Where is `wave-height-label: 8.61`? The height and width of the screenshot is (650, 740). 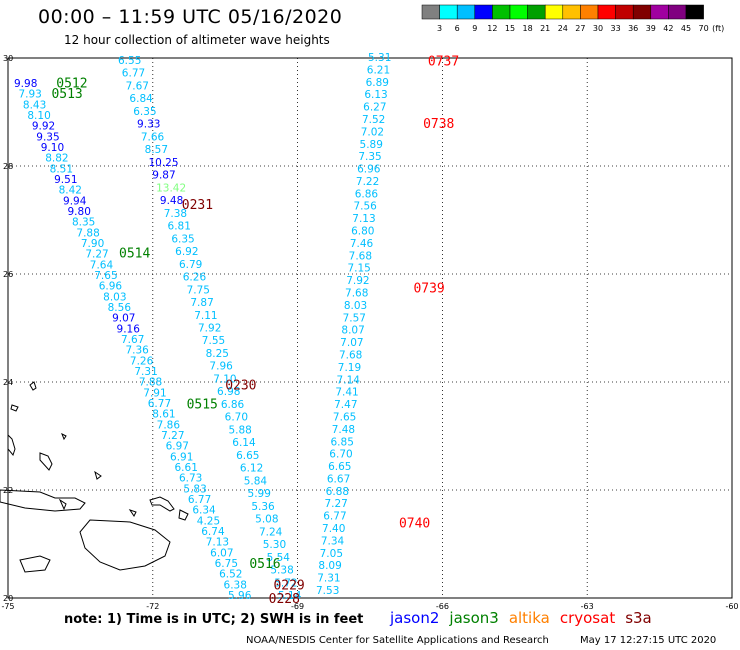
wave-height-label: 8.61 is located at coordinates (163, 415).